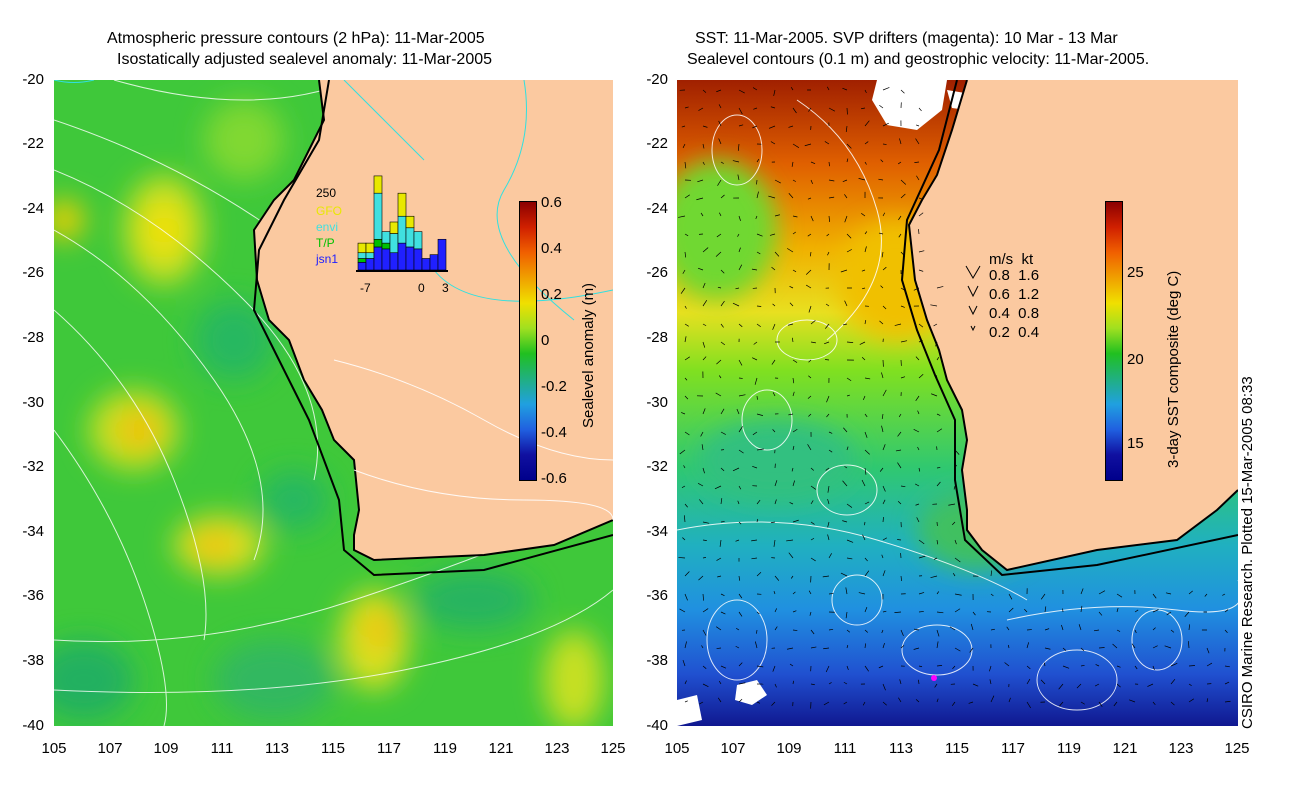 This screenshot has width=1300, height=798. What do you see at coordinates (327, 259) in the screenshot?
I see `inset-legend-jsn1: jsn1` at bounding box center [327, 259].